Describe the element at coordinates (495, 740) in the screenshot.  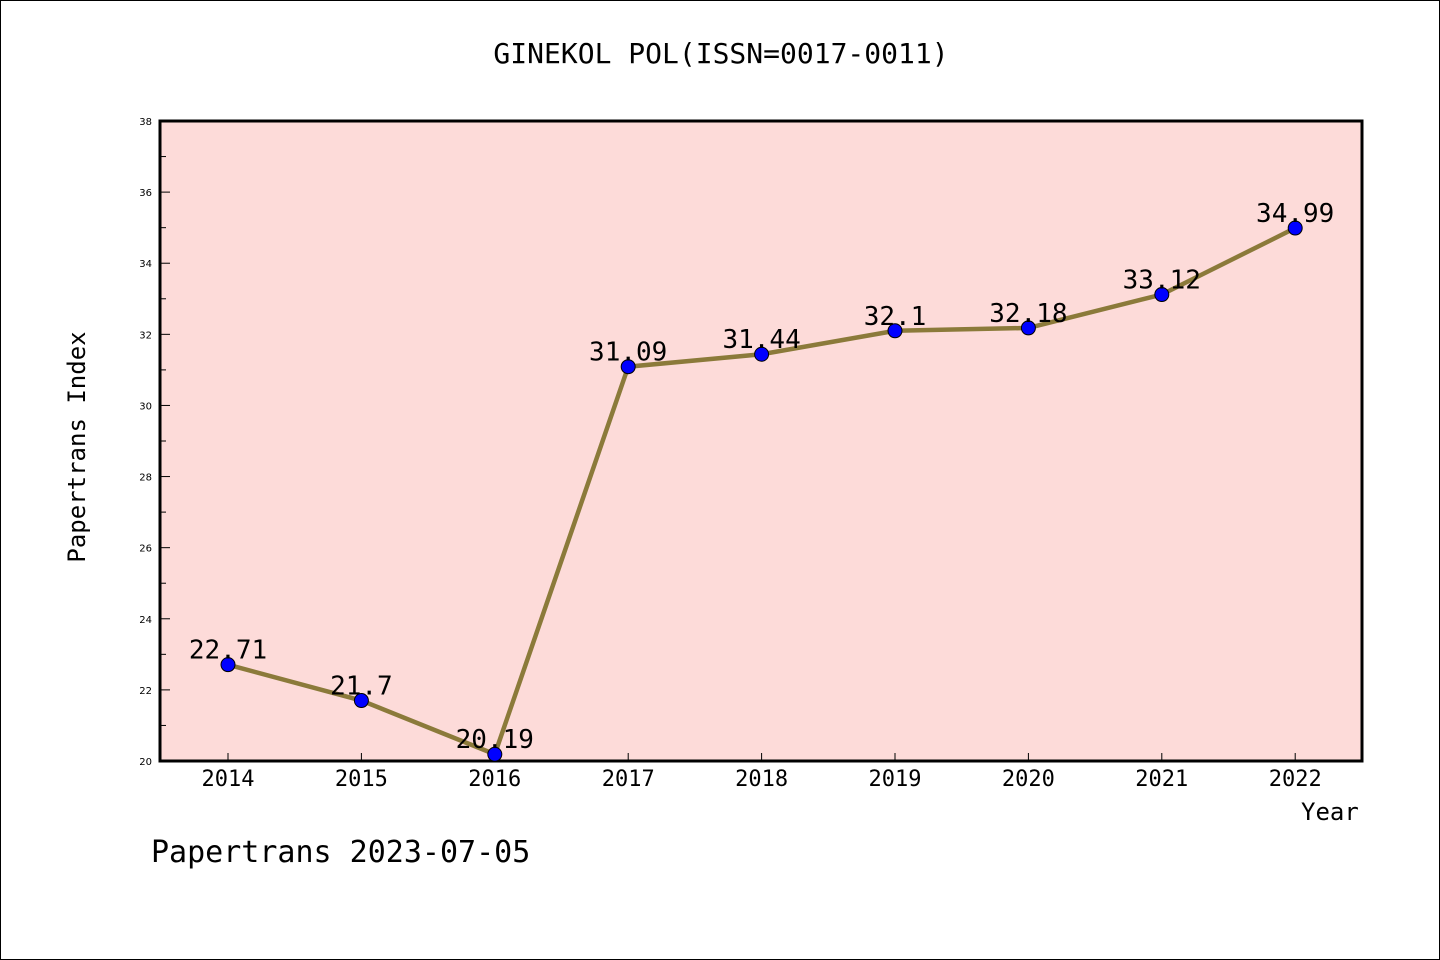
I see `data-label: 20.19` at that location.